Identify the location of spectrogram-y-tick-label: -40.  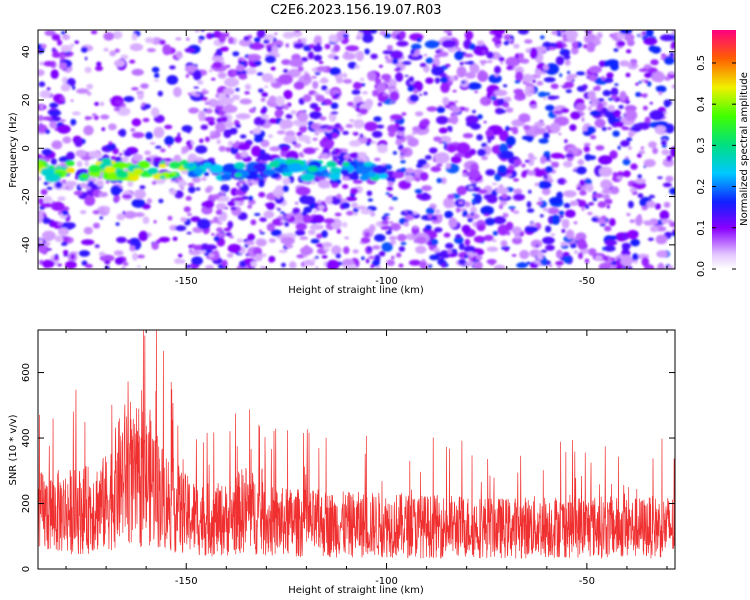
(26, 245).